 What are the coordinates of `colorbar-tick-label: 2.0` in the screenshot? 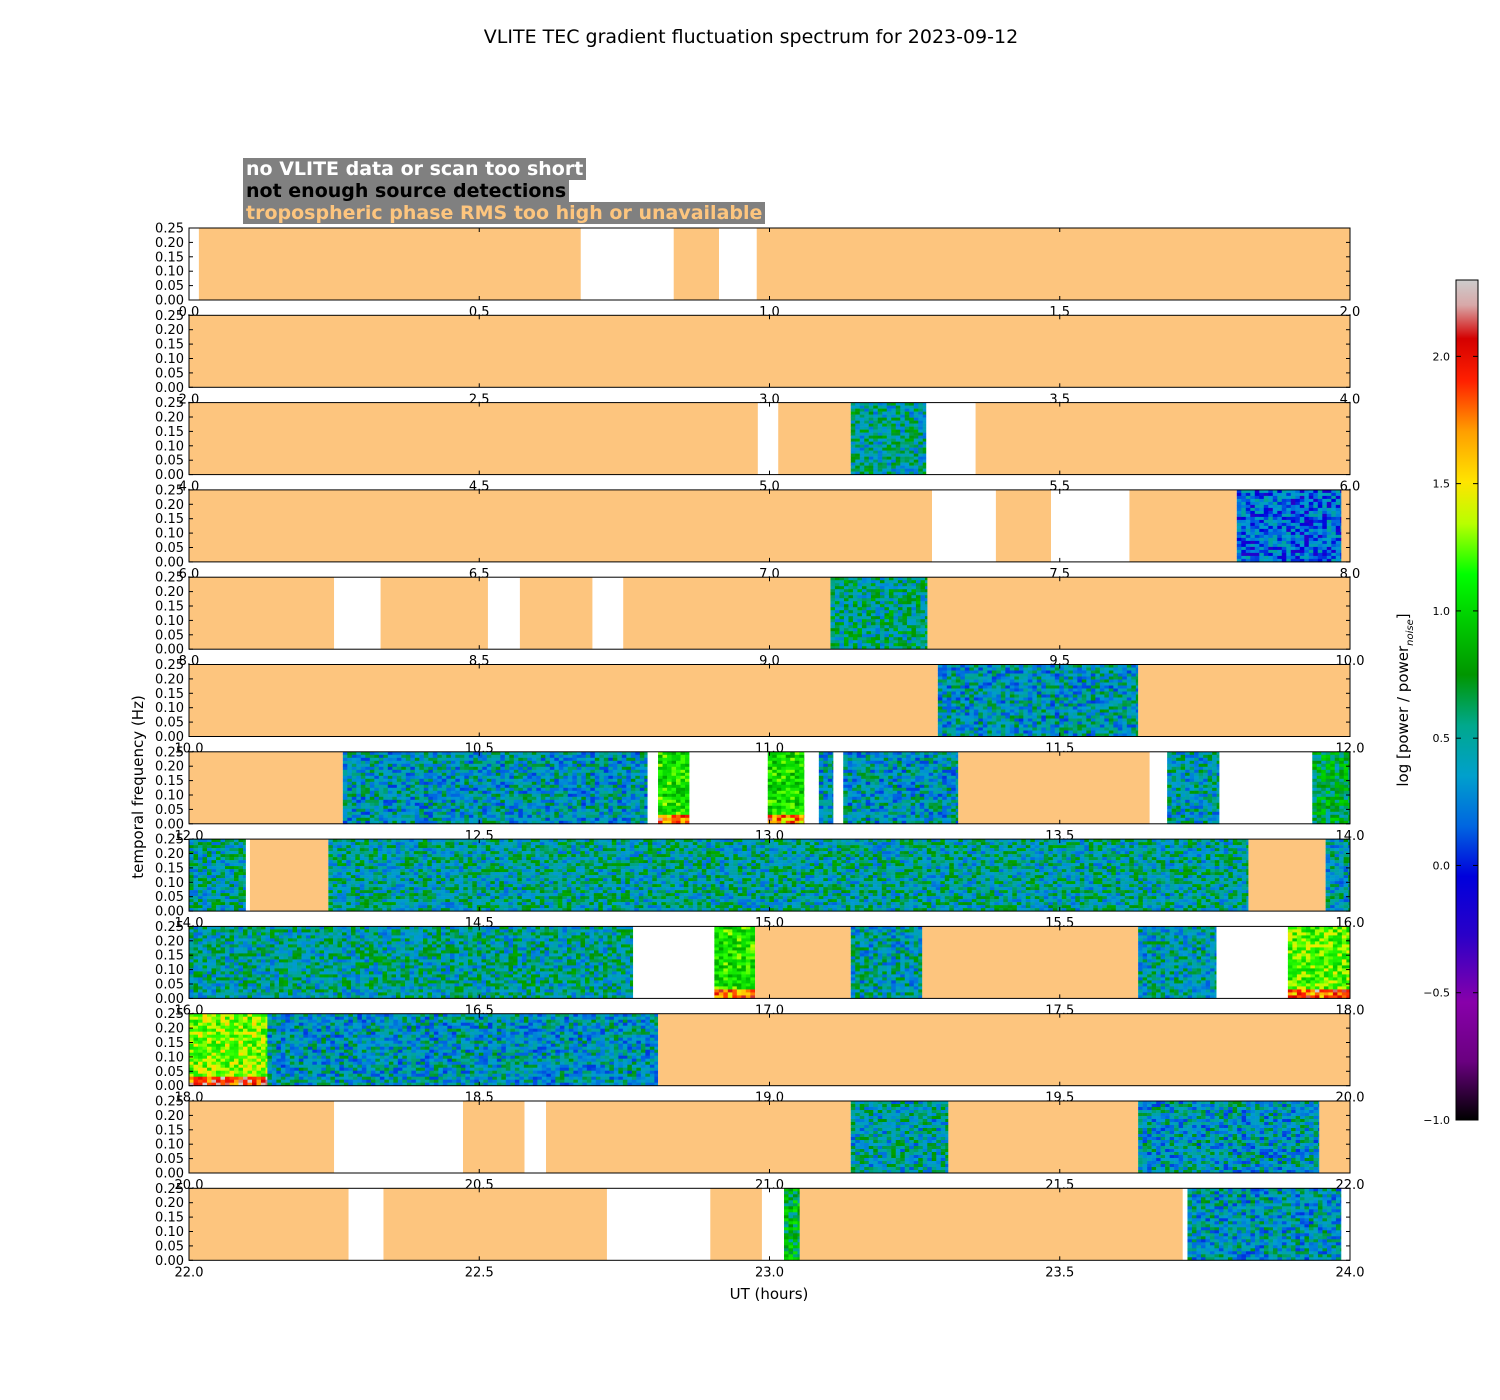 It's located at (1442, 356).